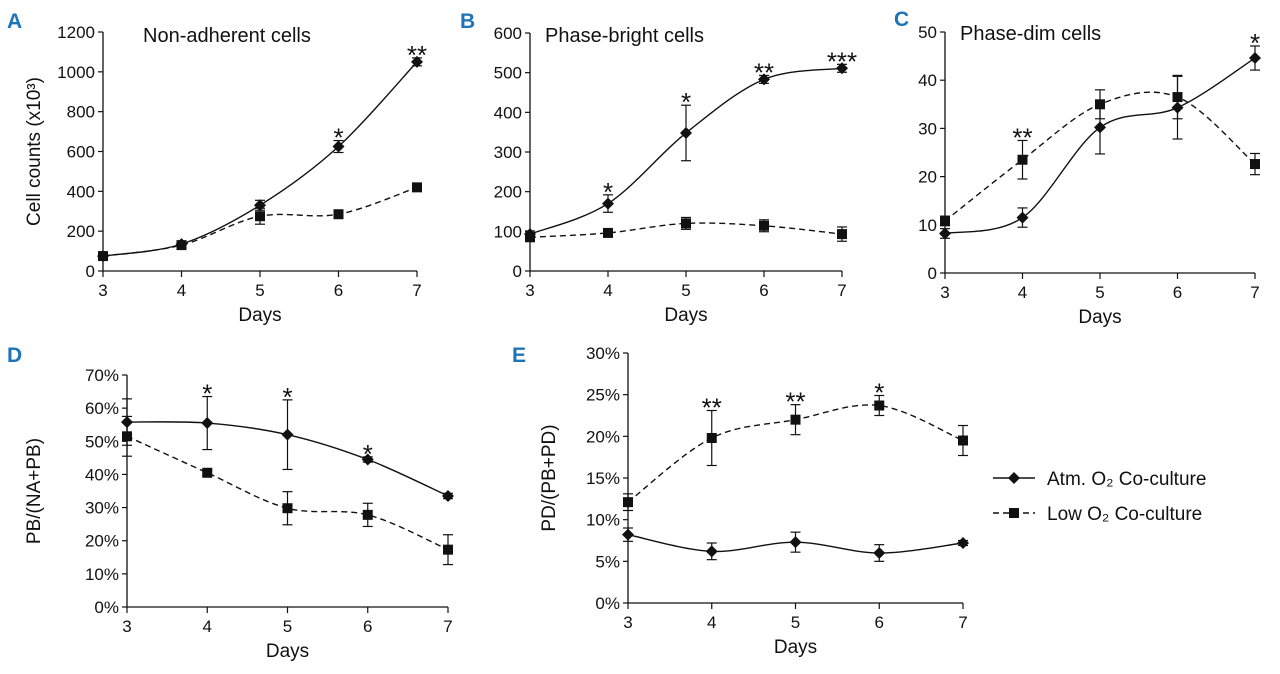 This screenshot has height=674, width=1280. What do you see at coordinates (14, 355) in the screenshot?
I see `panel-label-d: D` at bounding box center [14, 355].